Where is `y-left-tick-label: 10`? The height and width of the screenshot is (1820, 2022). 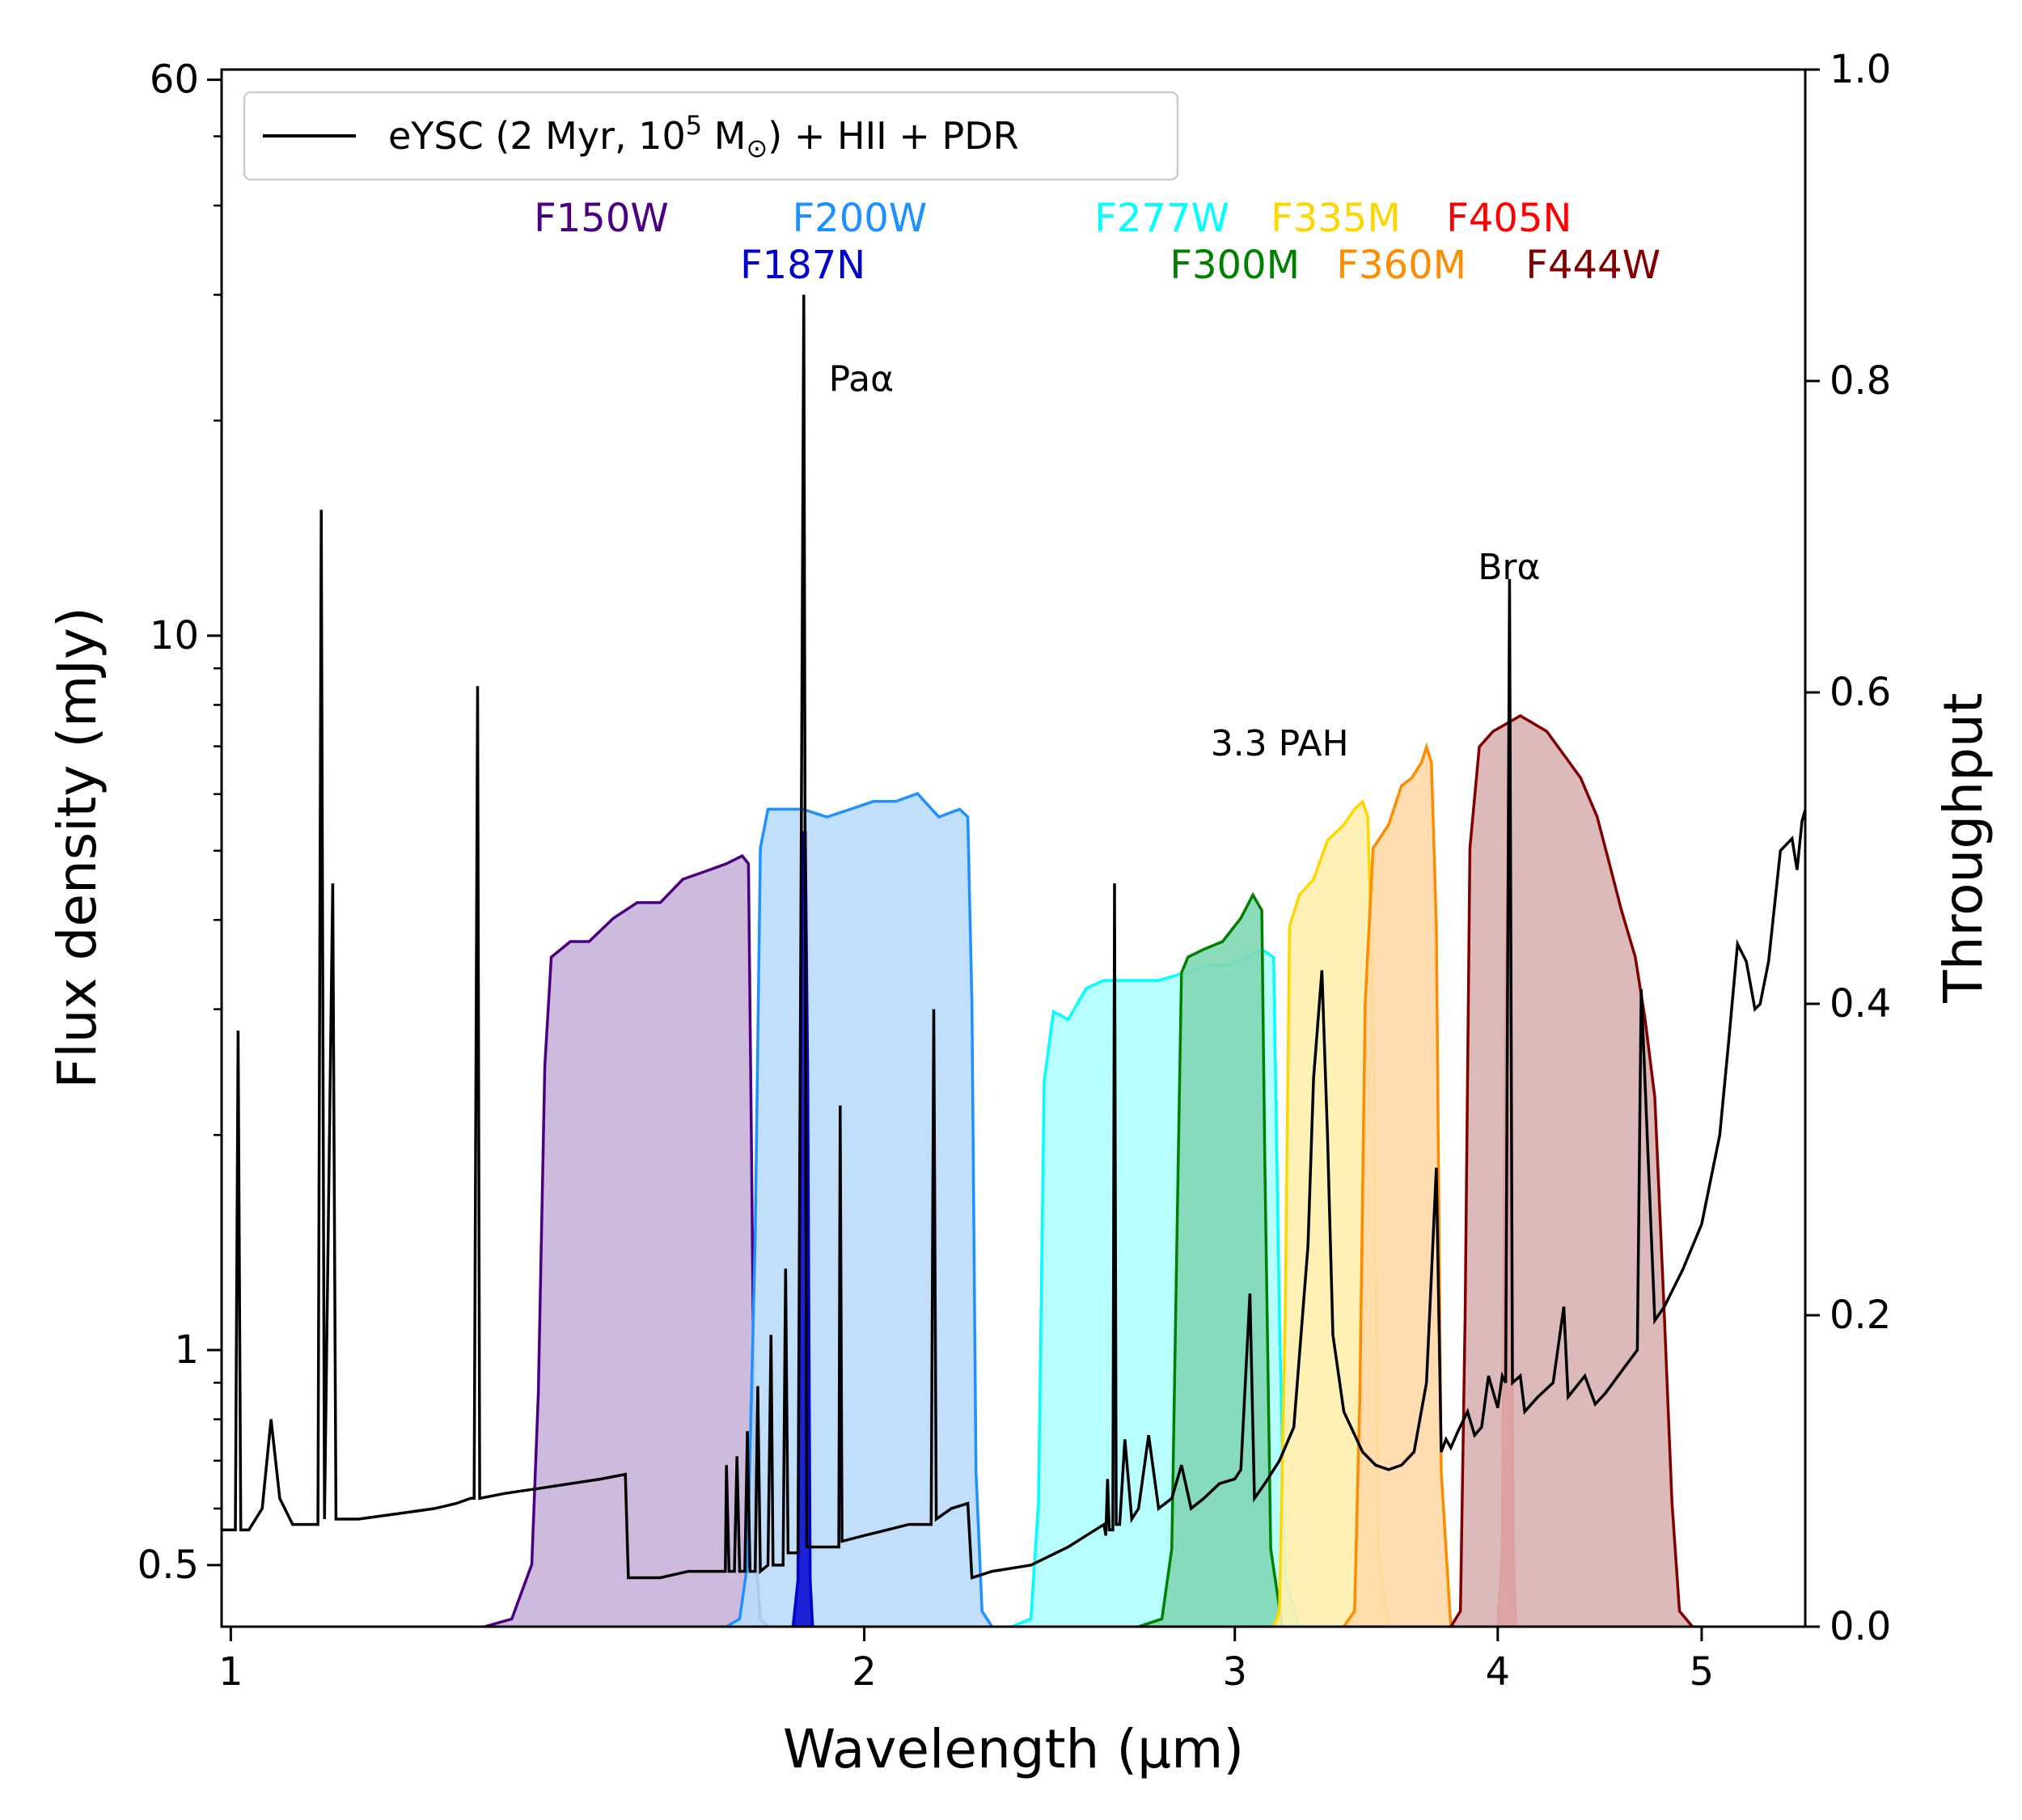 y-left-tick-label: 10 is located at coordinates (174, 635).